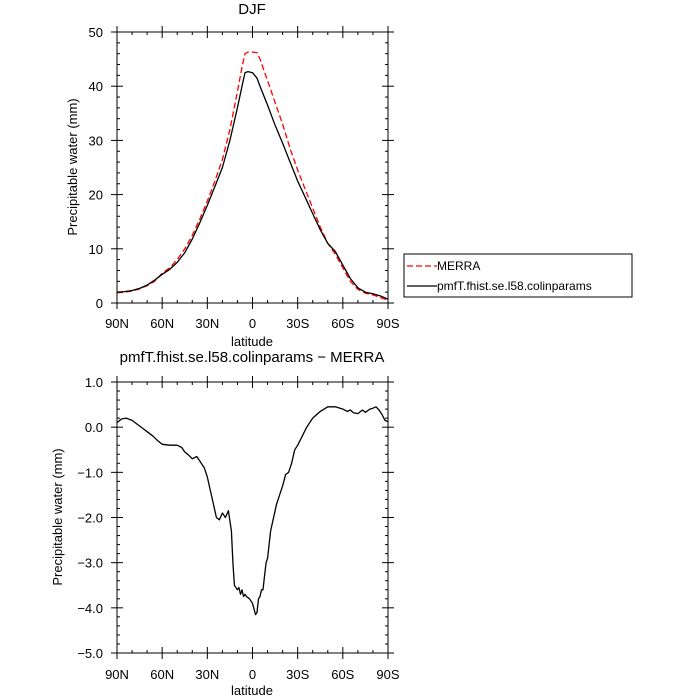 This screenshot has height=700, width=700. Describe the element at coordinates (57, 516) in the screenshot. I see `bottom-y-axis-label: Precipitable water (mm)` at that location.